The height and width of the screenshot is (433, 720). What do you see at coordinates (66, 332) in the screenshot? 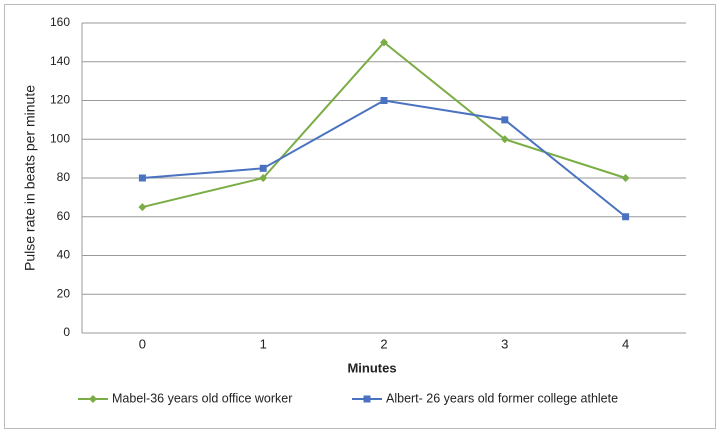
I see `y-tick-label: 0` at bounding box center [66, 332].